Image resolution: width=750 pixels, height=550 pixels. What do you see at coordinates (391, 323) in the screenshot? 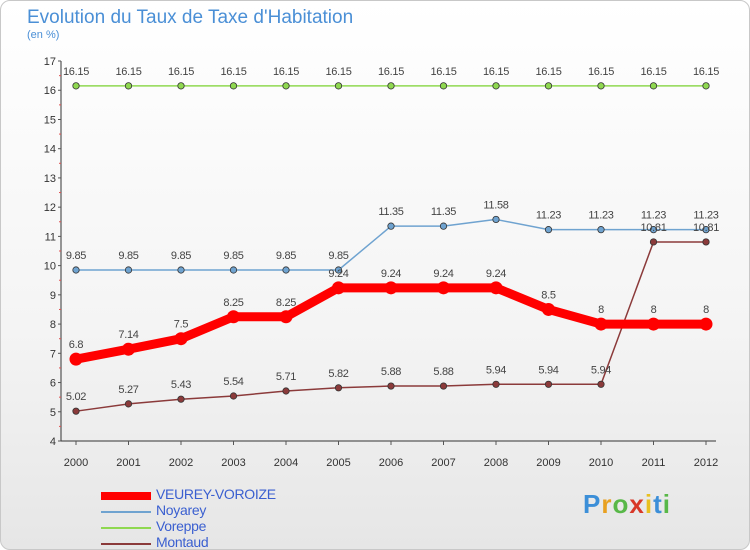
I see `series-line-veurey-voroize` at bounding box center [391, 323].